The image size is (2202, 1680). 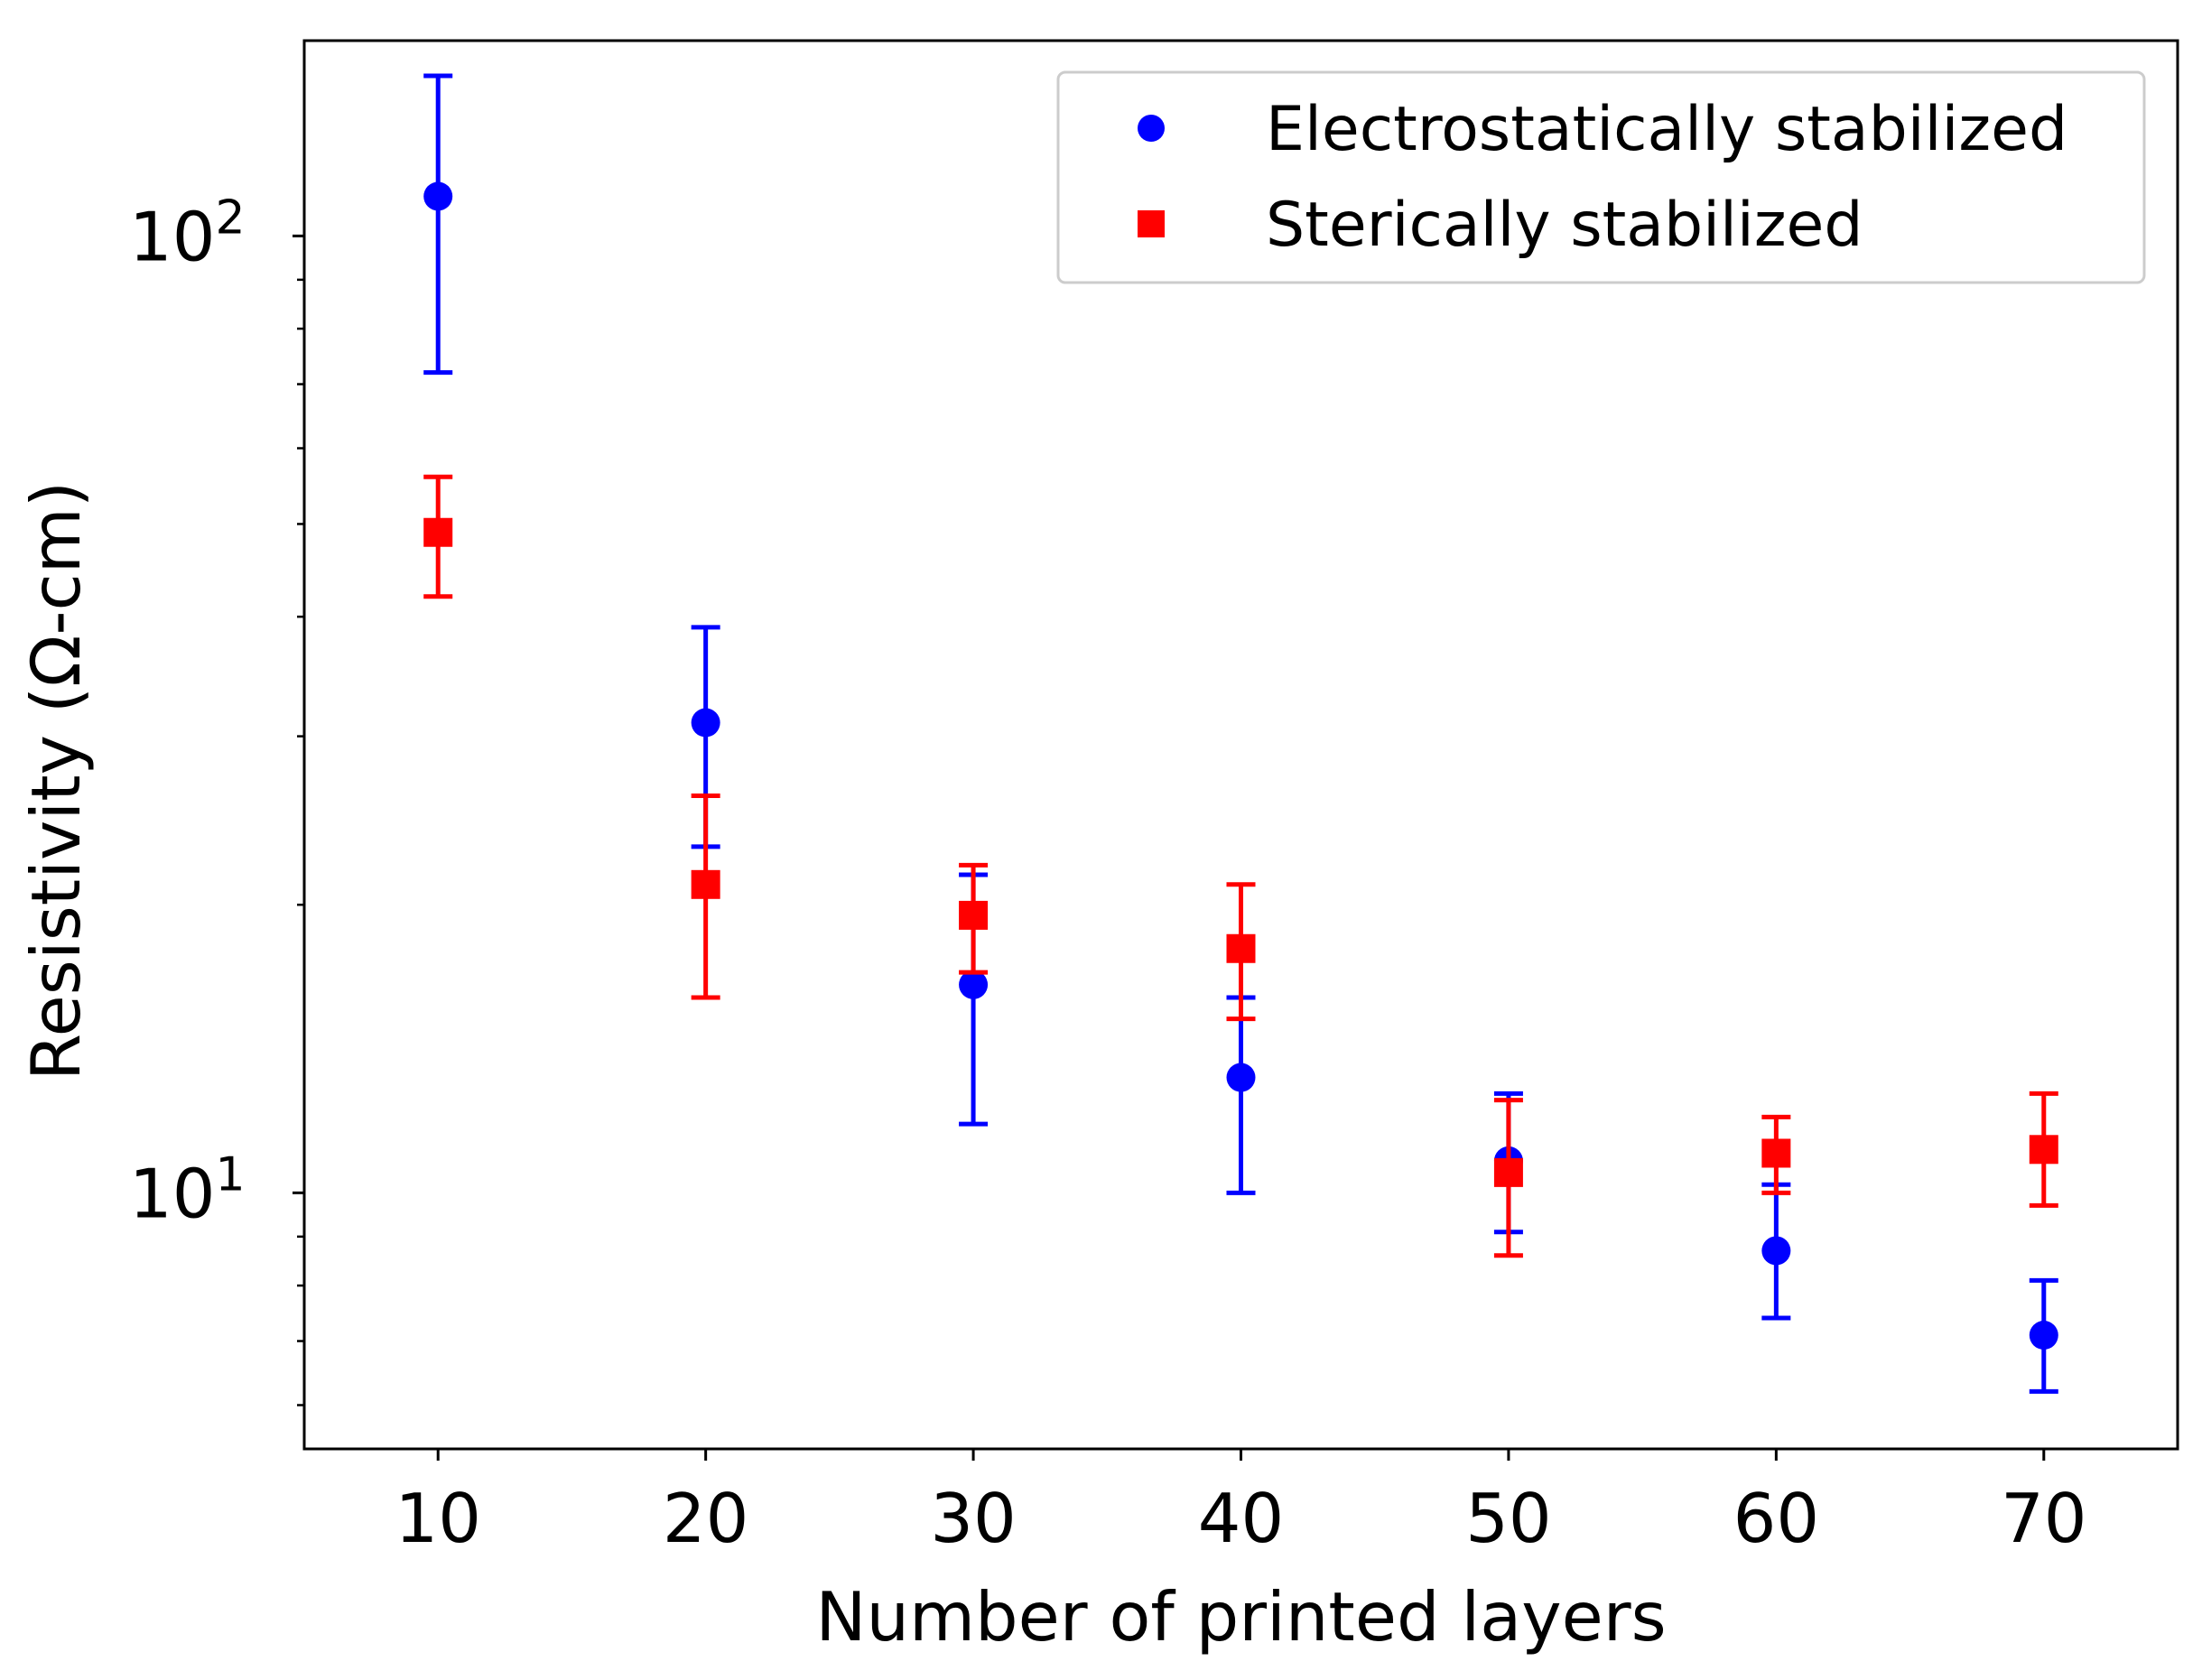 I want to click on y-tick-label: 10², so click(x=187, y=233).